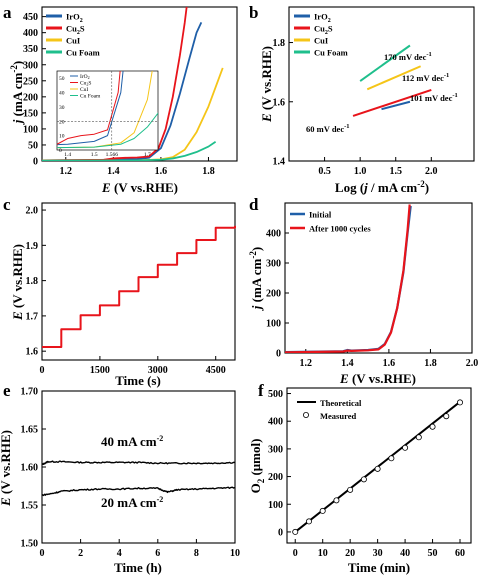 The width and height of the screenshot is (478, 583). What do you see at coordinates (30, 113) in the screenshot?
I see `panel-a-ytick-label: 150` at bounding box center [30, 113].